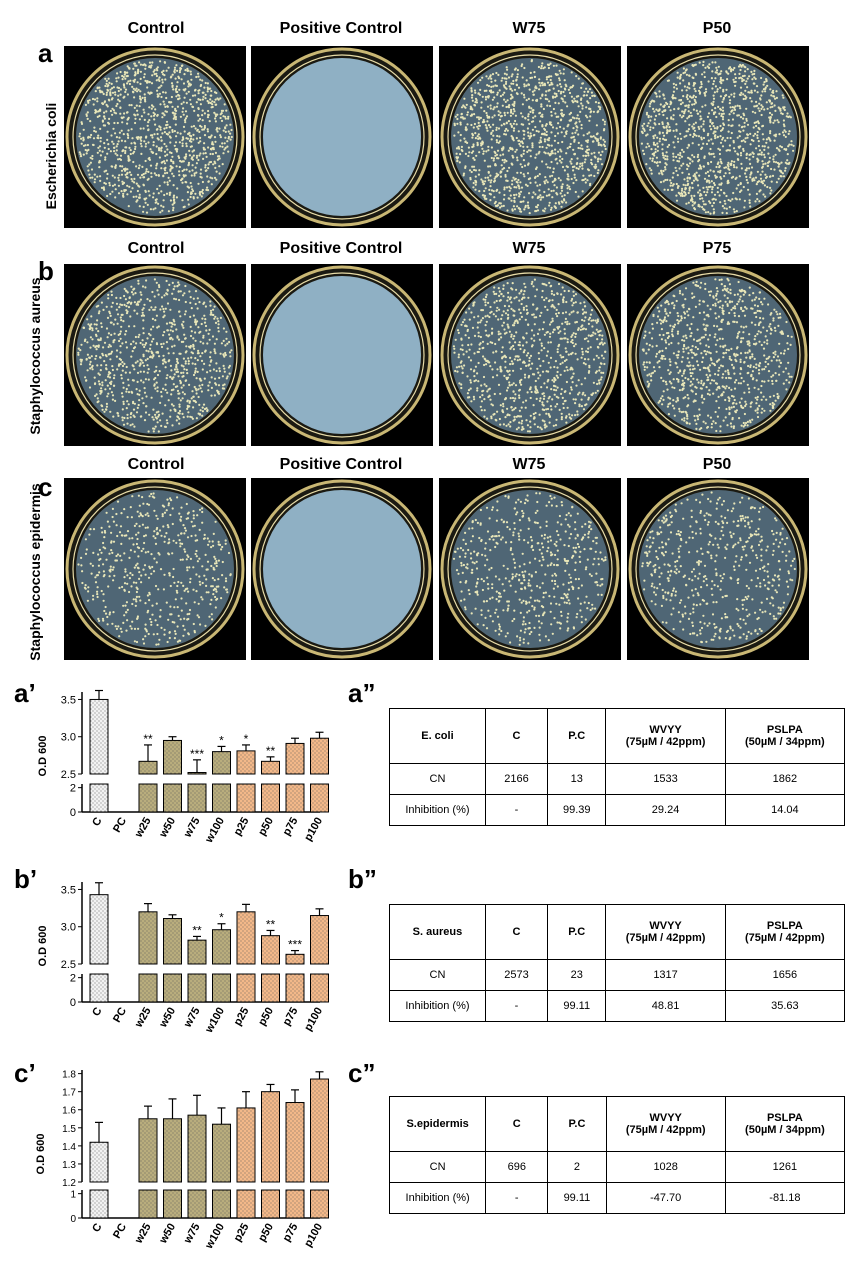 The height and width of the screenshot is (1280, 863). Describe the element at coordinates (35, 356) in the screenshot. I see `row-label-staphylococcus-aureus: Staphylococcus aureus` at that location.